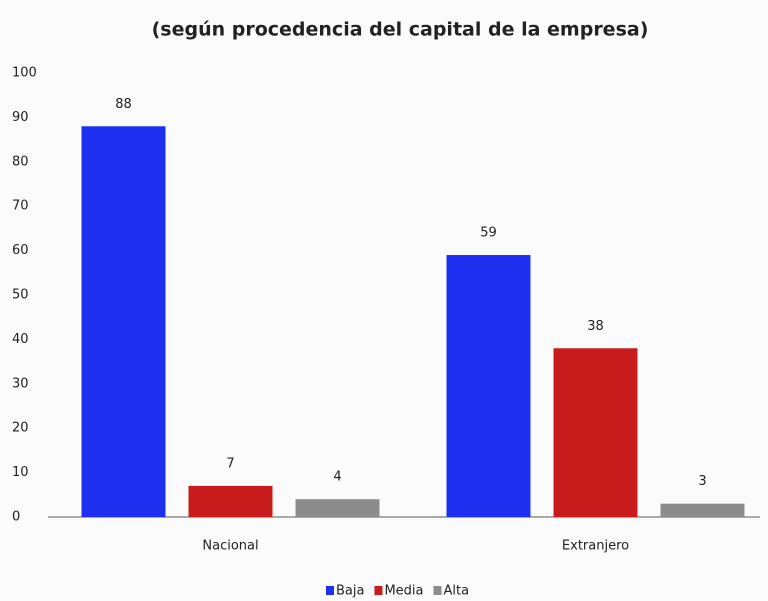  I want to click on y-tick-label: 90, so click(20, 117).